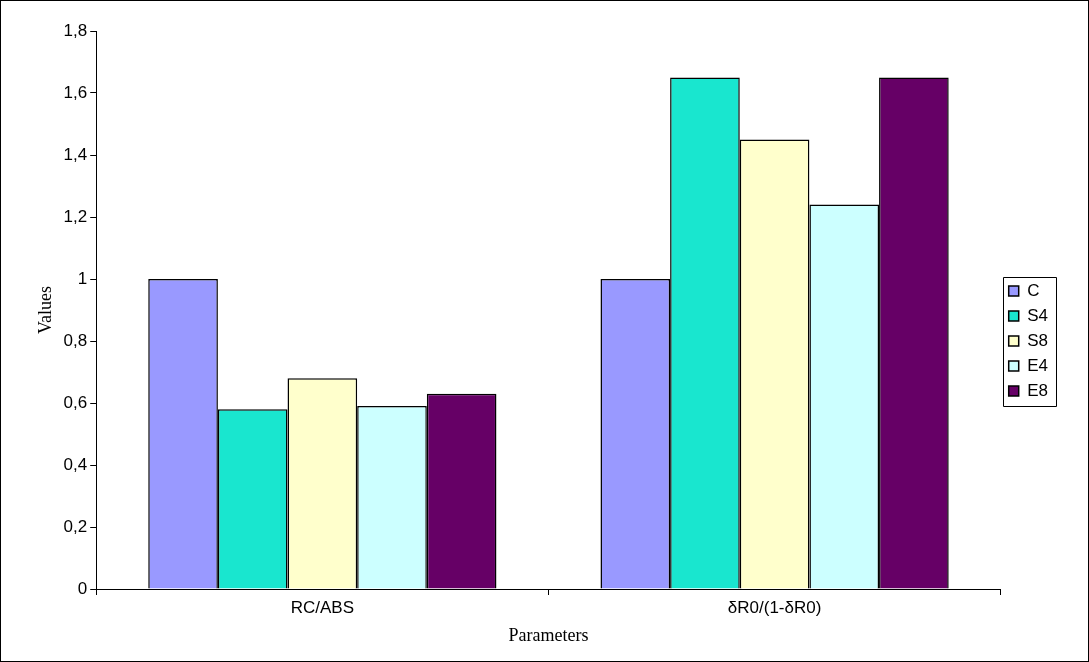 This screenshot has width=1089, height=662. Describe the element at coordinates (75, 154) in the screenshot. I see `y-tick-label: 1,4` at that location.